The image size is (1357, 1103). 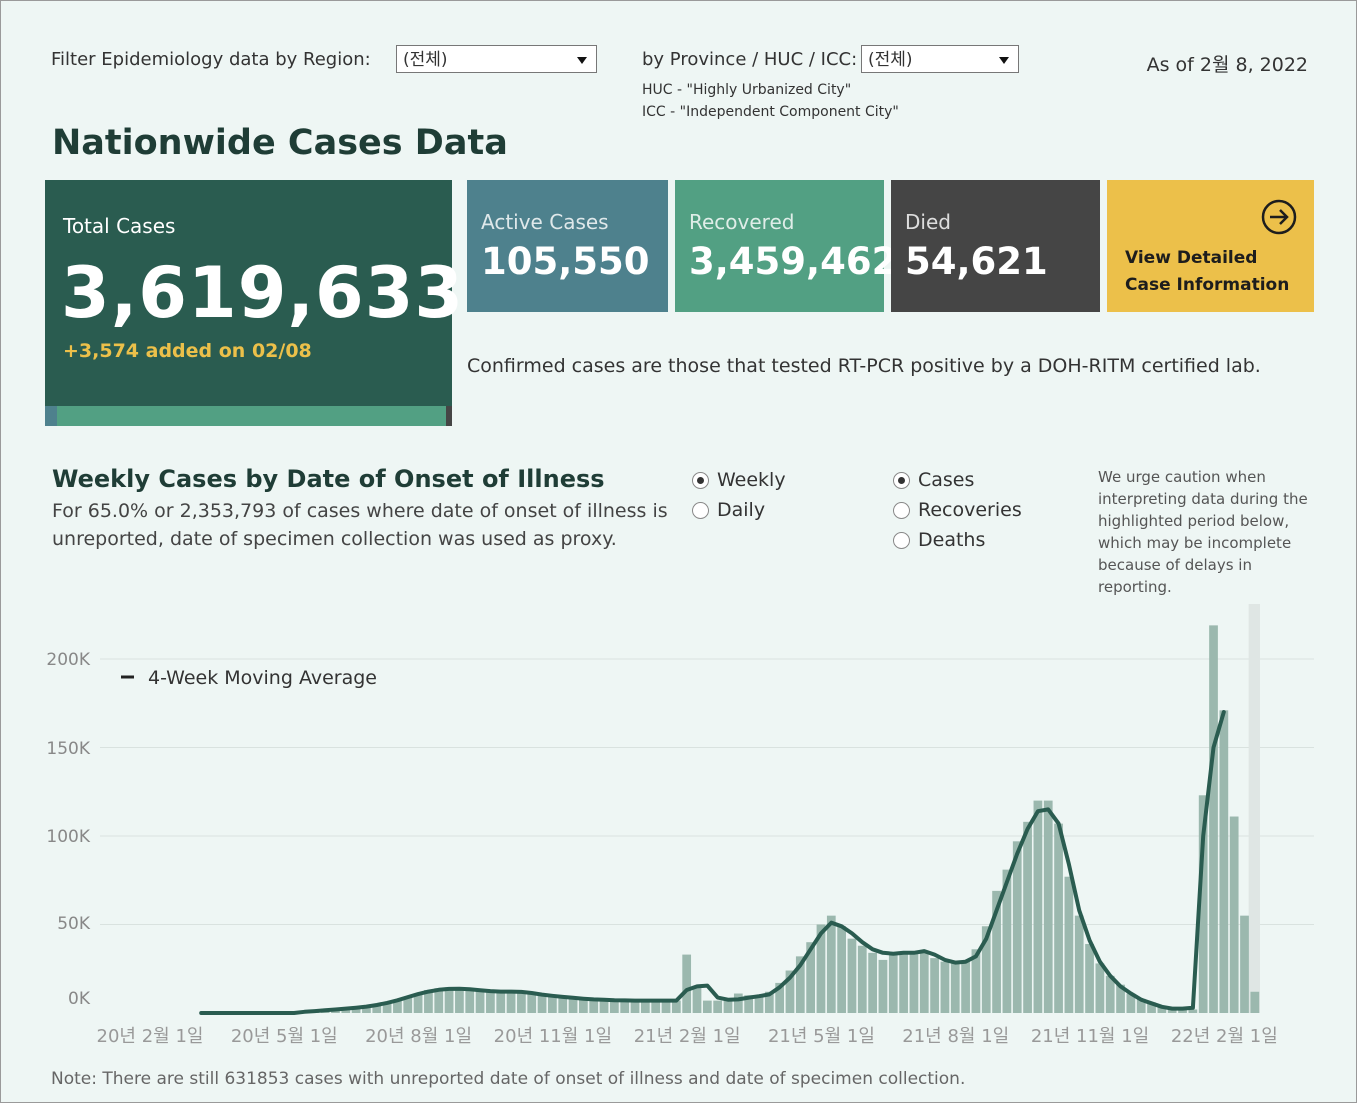 I want to click on province-select: (전체), so click(x=940, y=59).